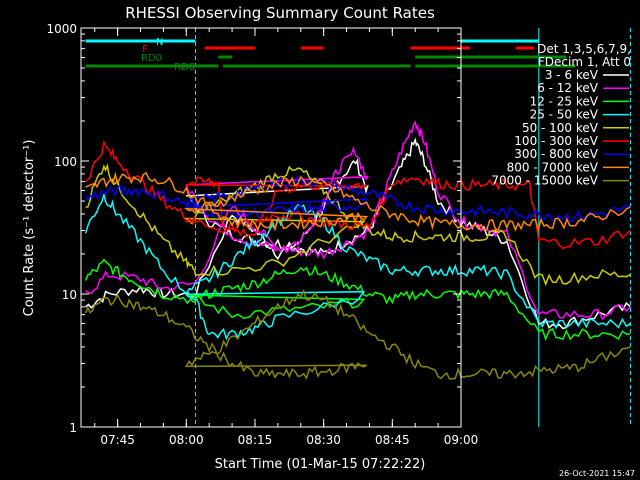  What do you see at coordinates (145, 49) in the screenshot?
I see `flag-label-f: F` at bounding box center [145, 49].